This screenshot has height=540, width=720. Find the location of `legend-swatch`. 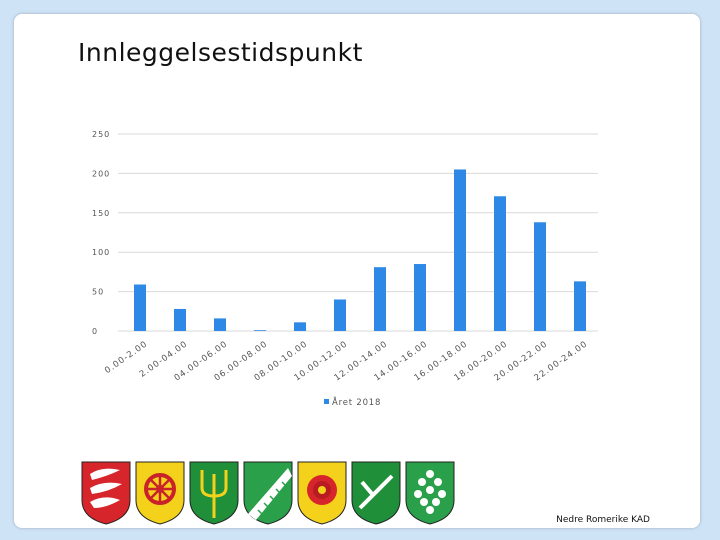

legend-swatch is located at coordinates (326, 401).